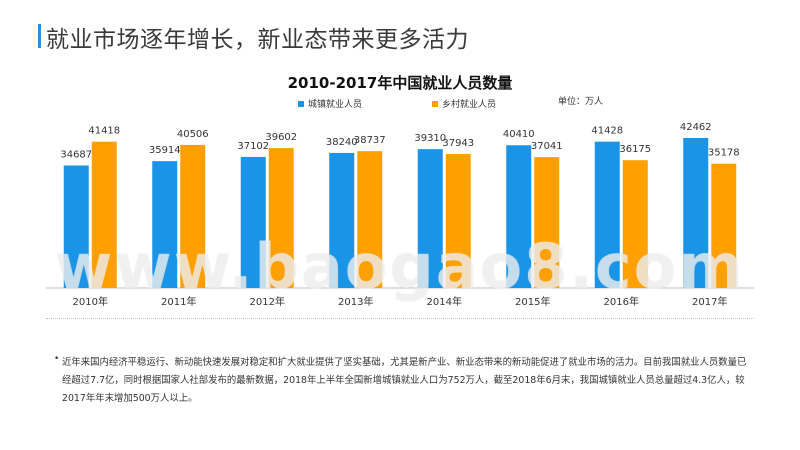  I want to click on data-label-rural-7: 35178, so click(724, 153).